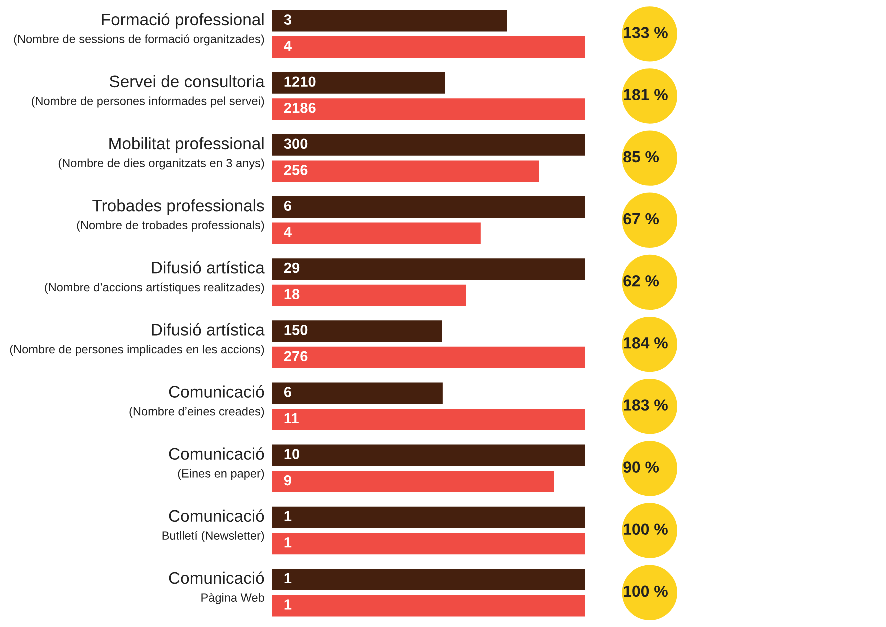 This screenshot has height=627, width=886. Describe the element at coordinates (148, 91) in the screenshot. I see `category-label: Servei de consultoria (Nombre de persones informades pel servei)` at that location.